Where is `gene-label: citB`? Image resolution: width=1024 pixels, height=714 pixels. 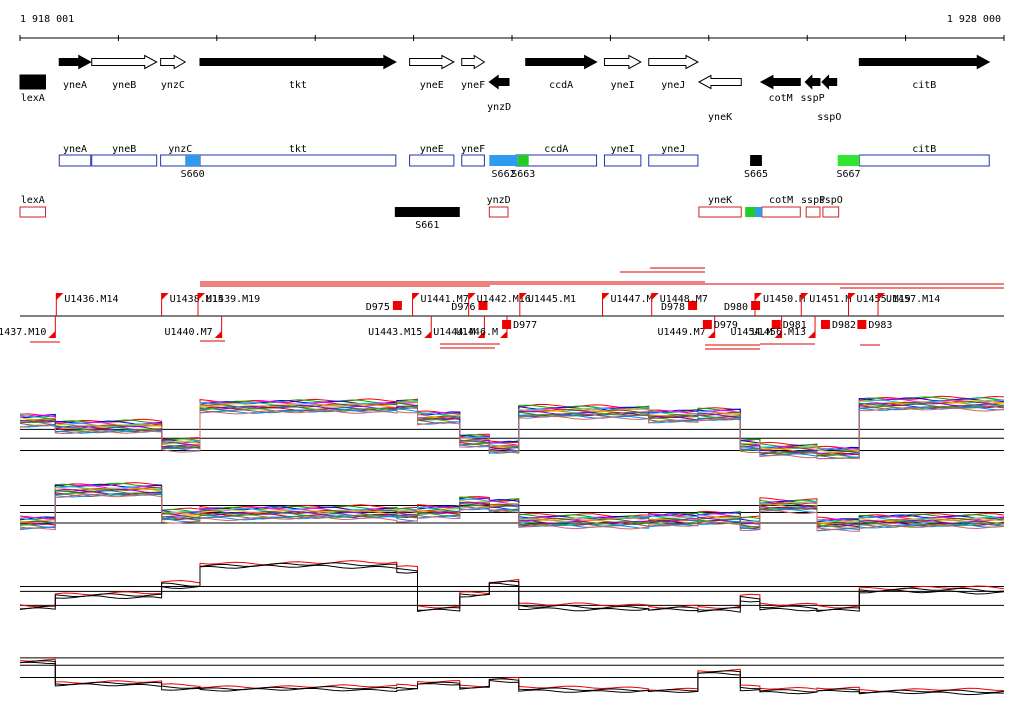
gene-label: citB is located at coordinates (924, 85).